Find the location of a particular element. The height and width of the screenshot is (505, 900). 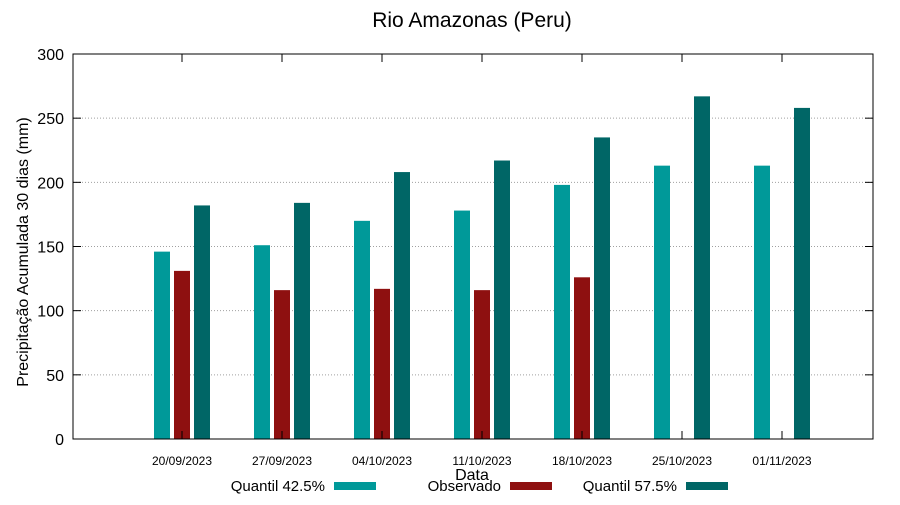

chart-title: Rio Amazonas (Peru) is located at coordinates (472, 20).